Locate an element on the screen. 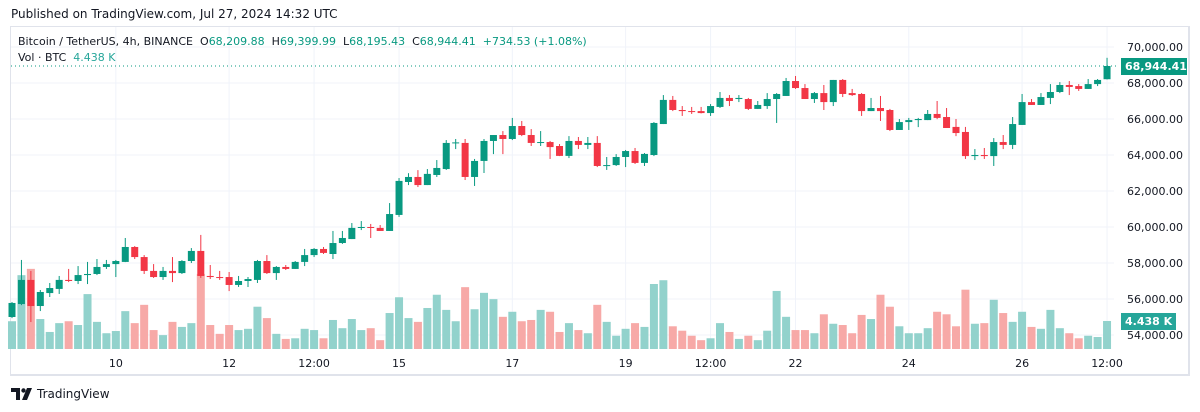 This screenshot has width=1200, height=412. last-price-tag: 68,944.41 is located at coordinates (1154, 66).